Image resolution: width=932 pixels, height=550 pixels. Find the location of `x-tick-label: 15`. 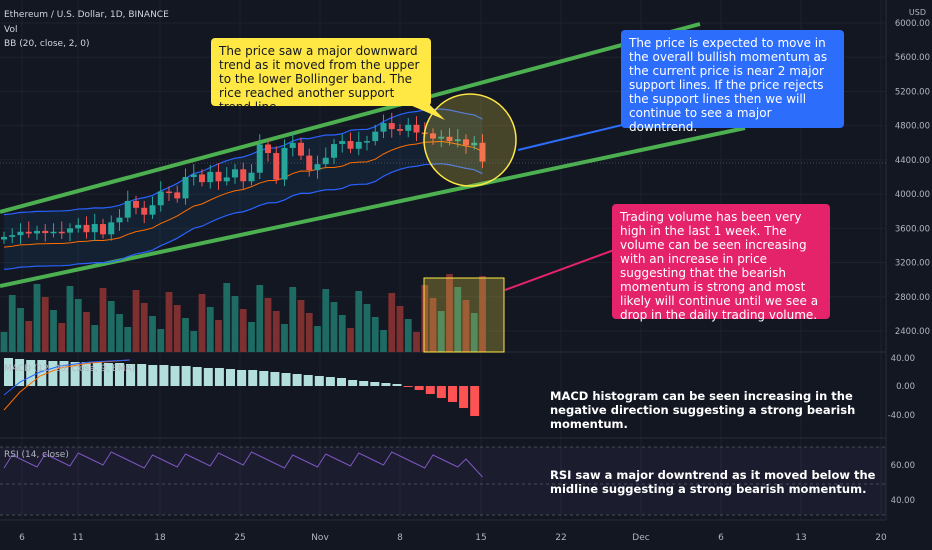

x-tick-label: 15 is located at coordinates (480, 538).